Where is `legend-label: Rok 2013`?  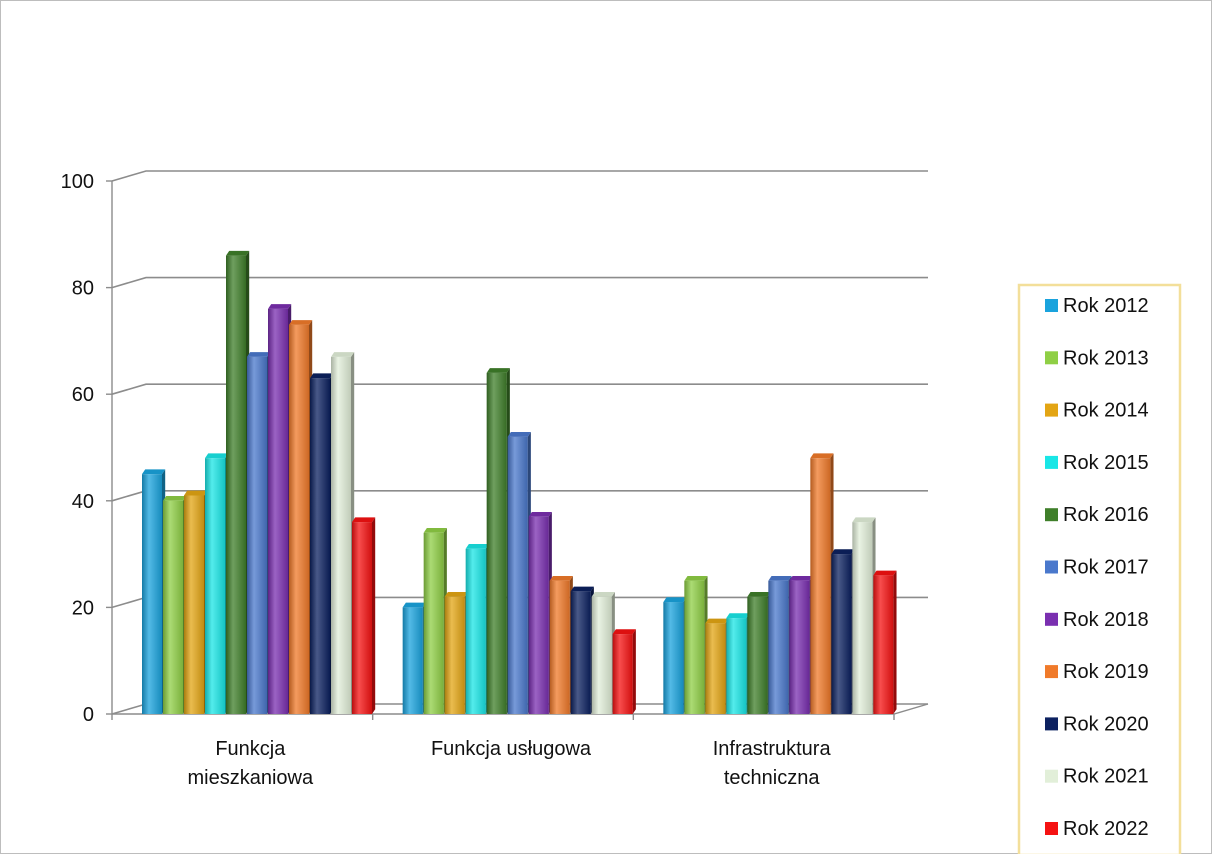
legend-label: Rok 2013 is located at coordinates (1106, 358).